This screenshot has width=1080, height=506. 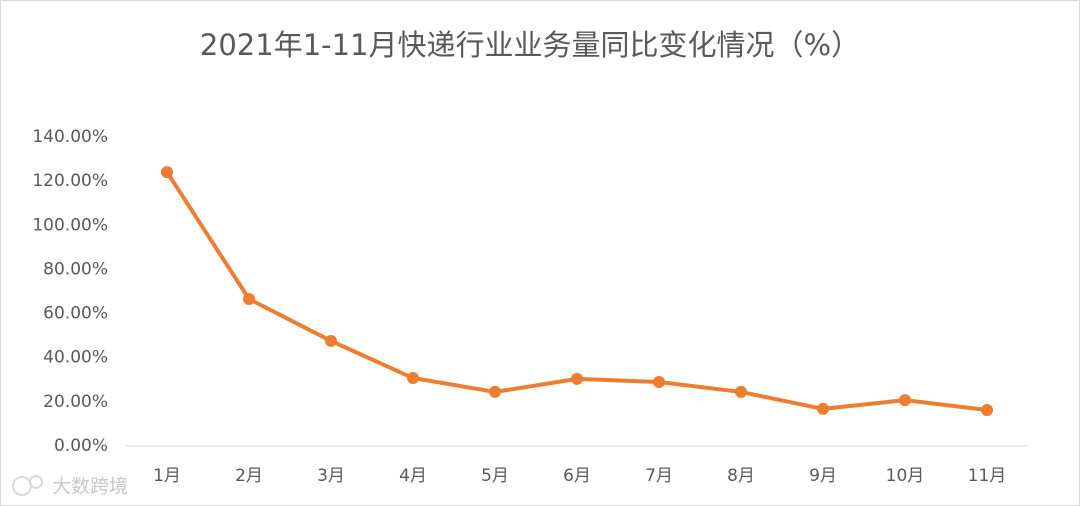 I want to click on watermark: 大数跨境, so click(x=90, y=487).